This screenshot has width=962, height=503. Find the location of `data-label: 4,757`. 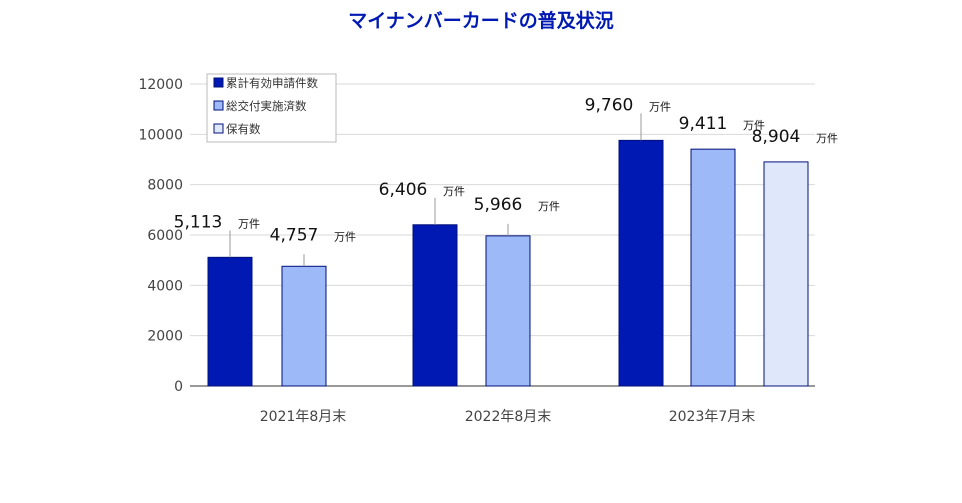

data-label: 4,757 is located at coordinates (294, 235).